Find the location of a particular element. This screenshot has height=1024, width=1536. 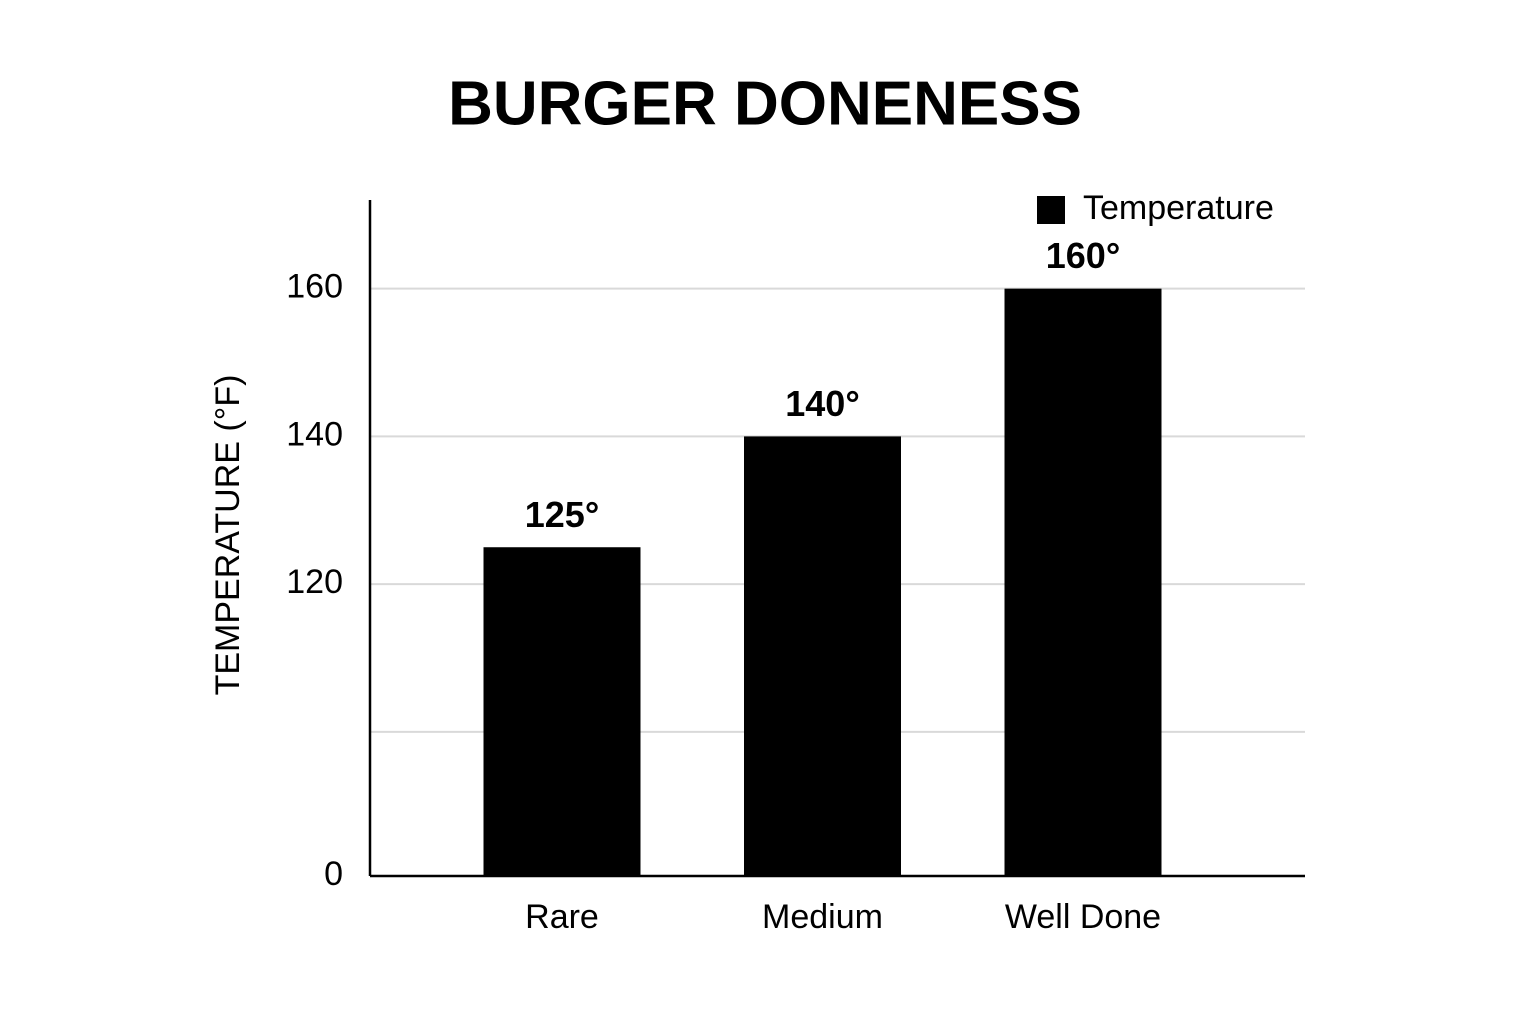

x-tick-label: Well Done is located at coordinates (1083, 917).